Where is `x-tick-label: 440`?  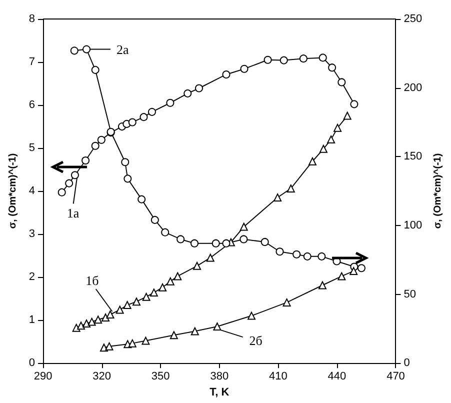 x-tick-label: 440 is located at coordinates (337, 376).